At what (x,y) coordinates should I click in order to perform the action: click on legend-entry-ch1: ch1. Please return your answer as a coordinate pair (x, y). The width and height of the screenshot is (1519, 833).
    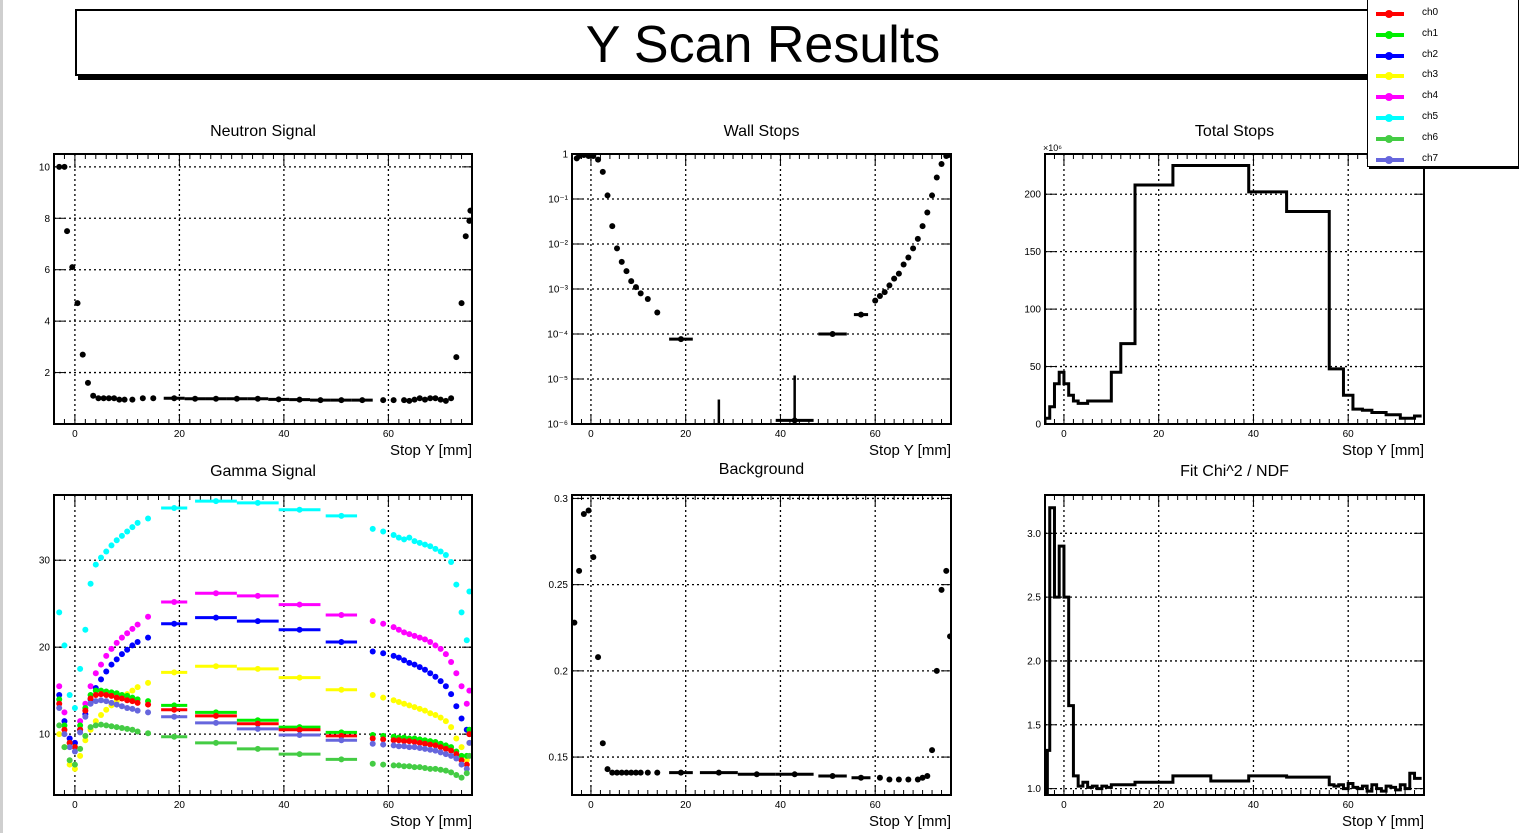
    Looking at the image, I should click on (1443, 34).